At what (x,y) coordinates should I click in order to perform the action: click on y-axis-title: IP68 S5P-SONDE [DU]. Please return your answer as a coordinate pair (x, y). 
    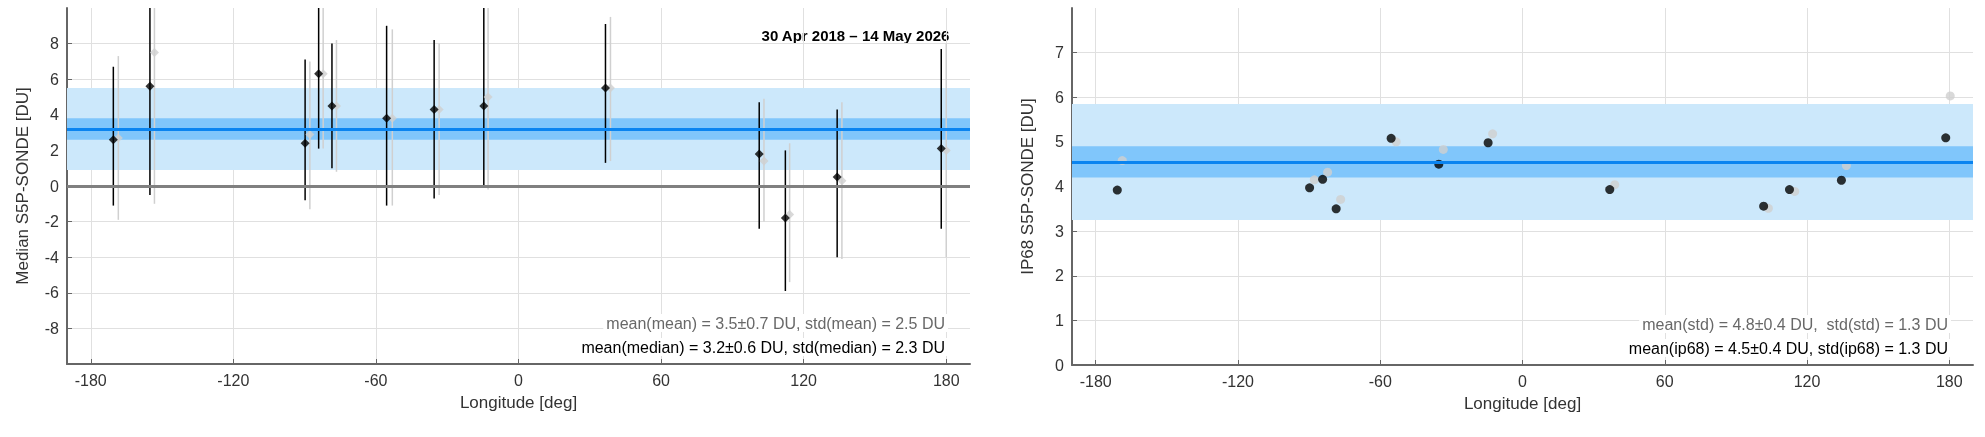
    Looking at the image, I should click on (1027, 186).